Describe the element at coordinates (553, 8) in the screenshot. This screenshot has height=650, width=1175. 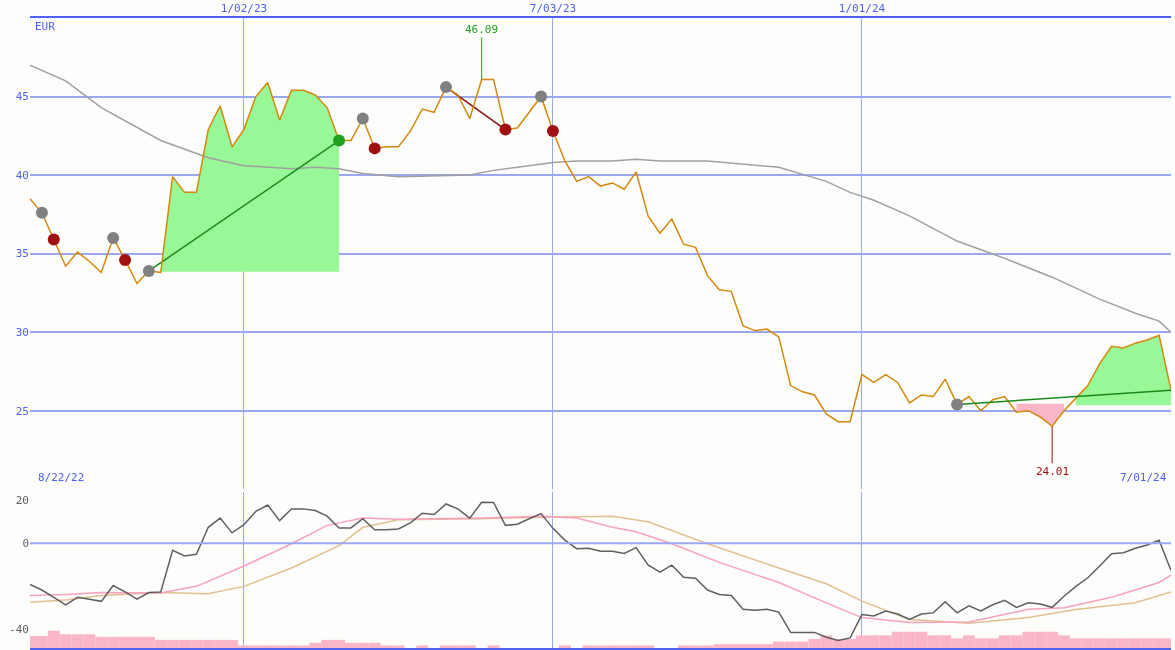
I see `x-tick-label: 7/03/23` at that location.